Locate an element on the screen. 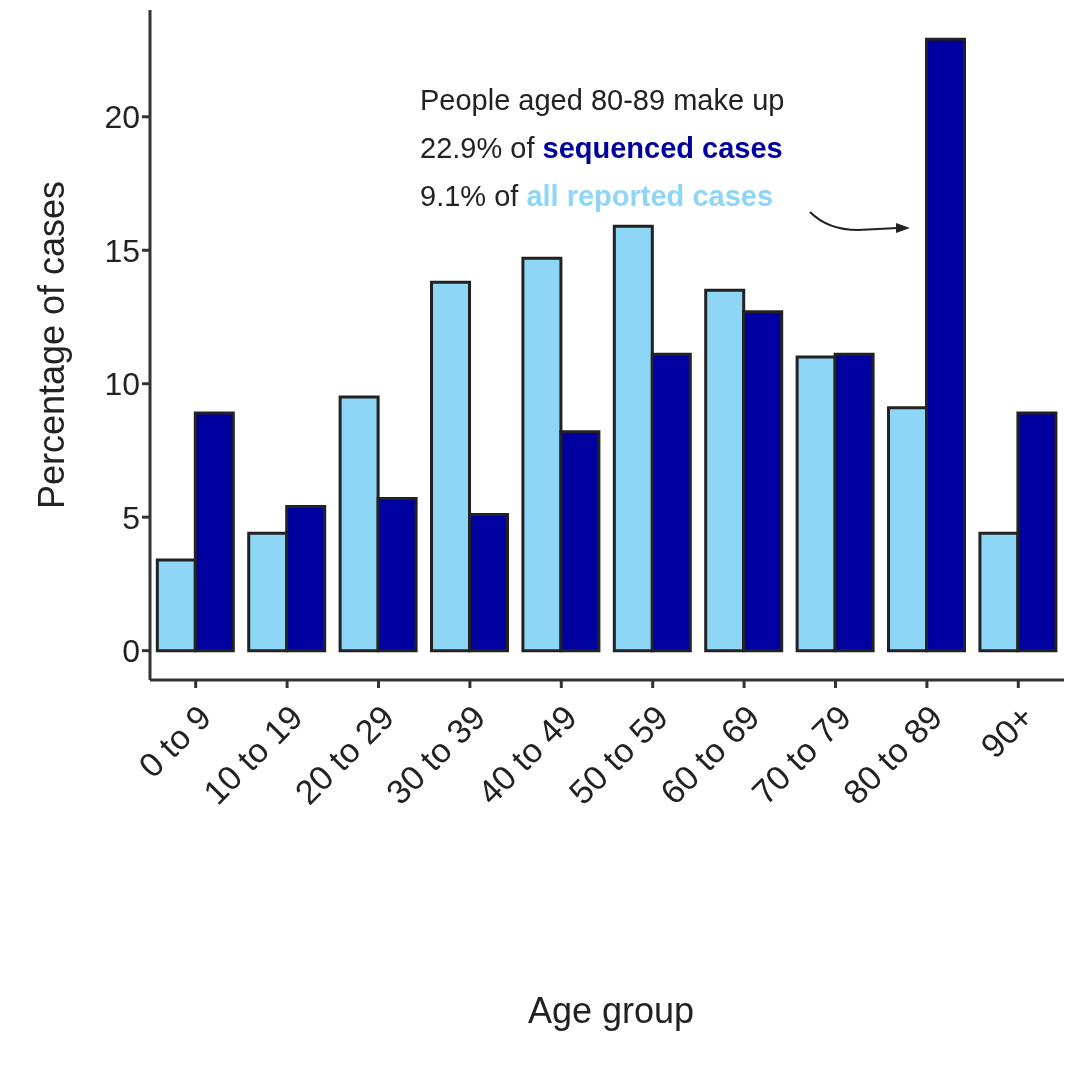 The image size is (1072, 1066). series-label: all reported cases is located at coordinates (649, 196).